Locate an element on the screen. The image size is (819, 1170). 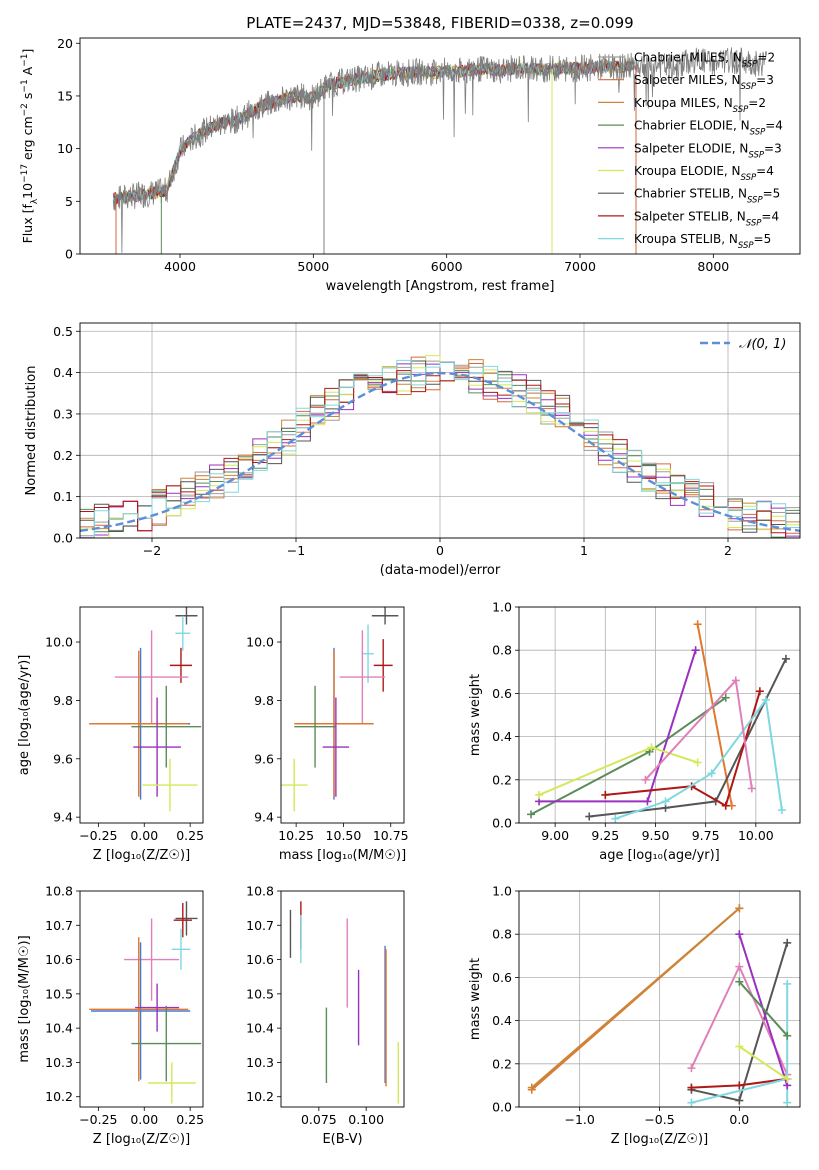
y-tick-label: 9.6 is located at coordinates (264, 758).